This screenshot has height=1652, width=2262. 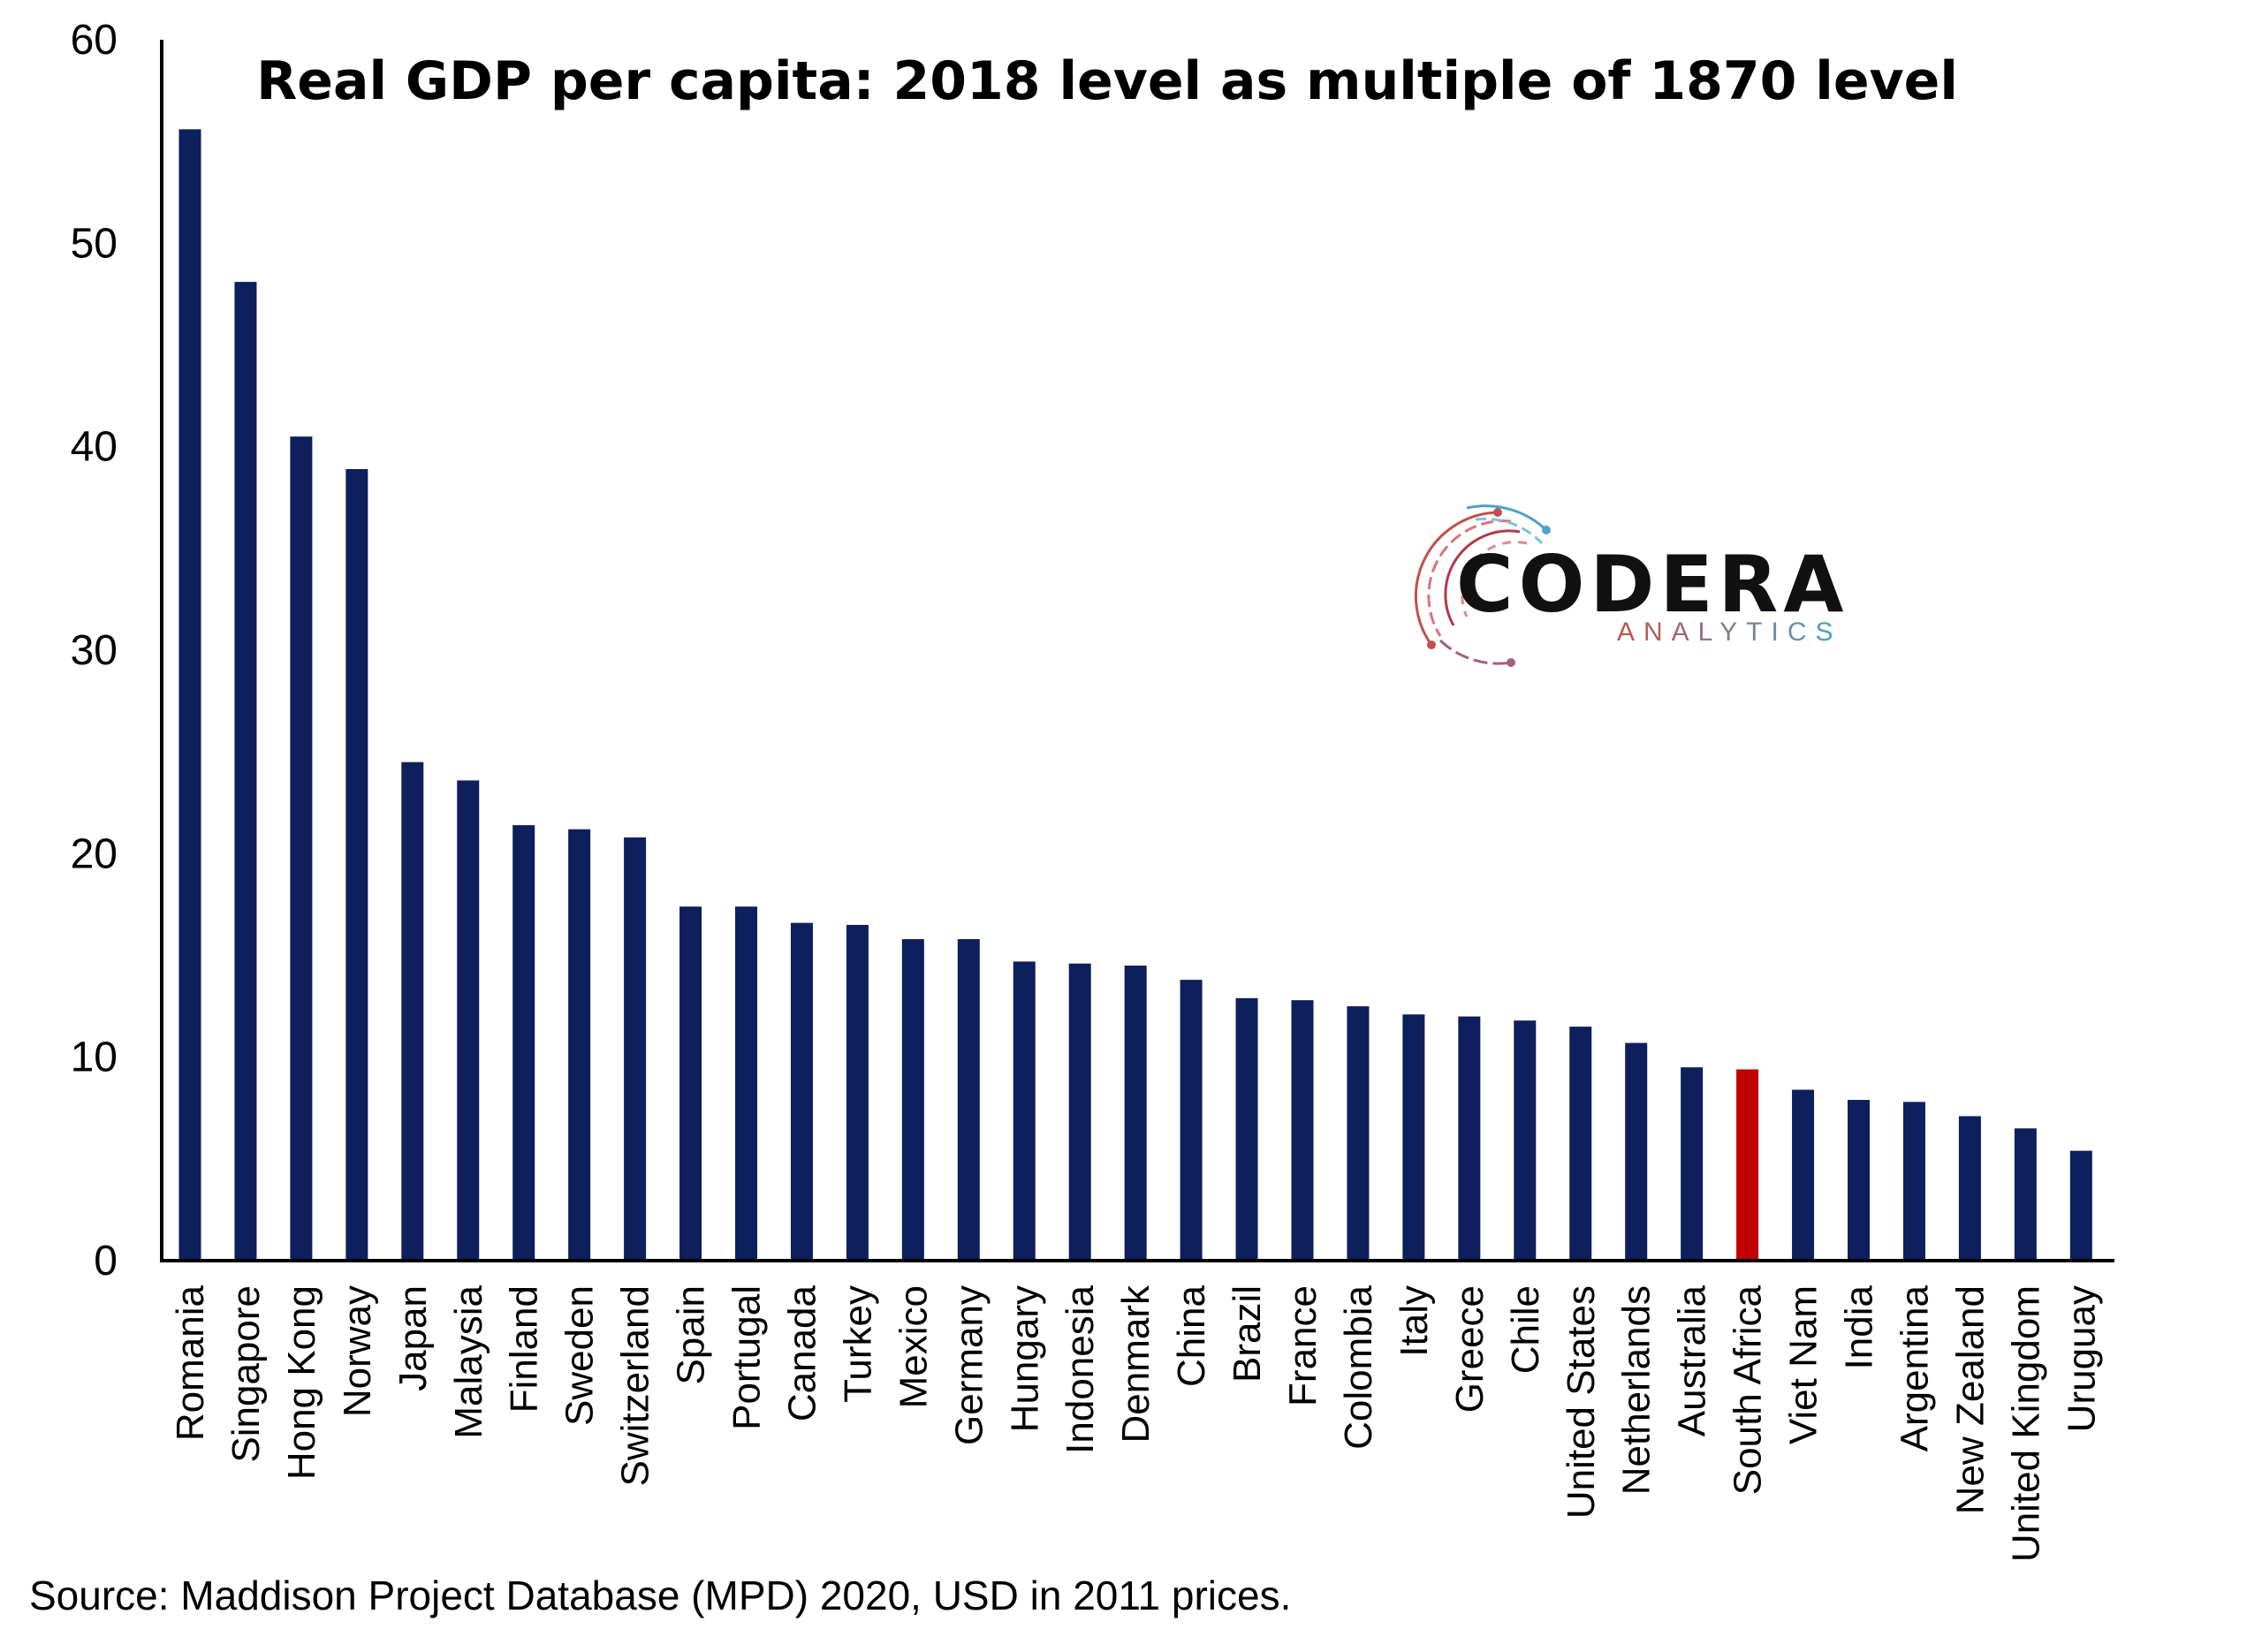 What do you see at coordinates (1080, 1368) in the screenshot?
I see `category-label: Indonesia` at bounding box center [1080, 1368].